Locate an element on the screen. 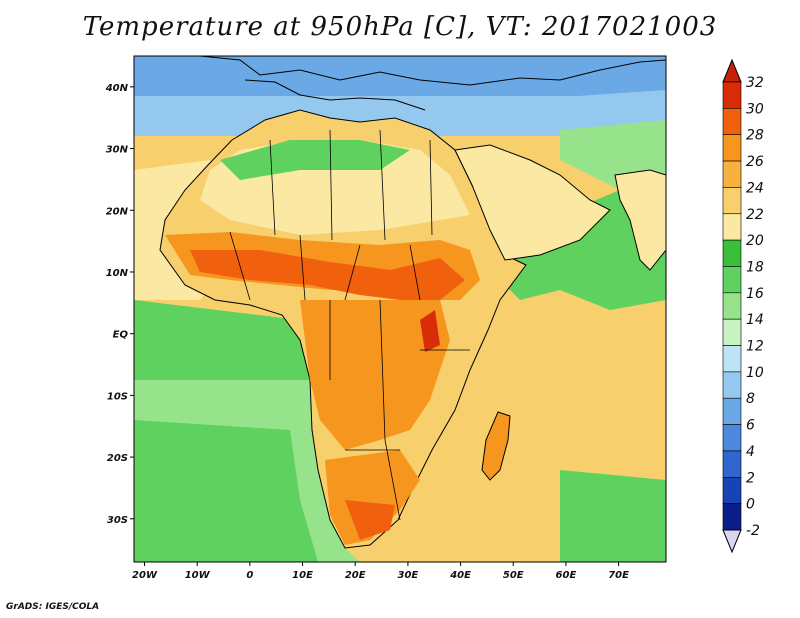 The width and height of the screenshot is (800, 618). southeast-ocean-field is located at coordinates (613, 516).